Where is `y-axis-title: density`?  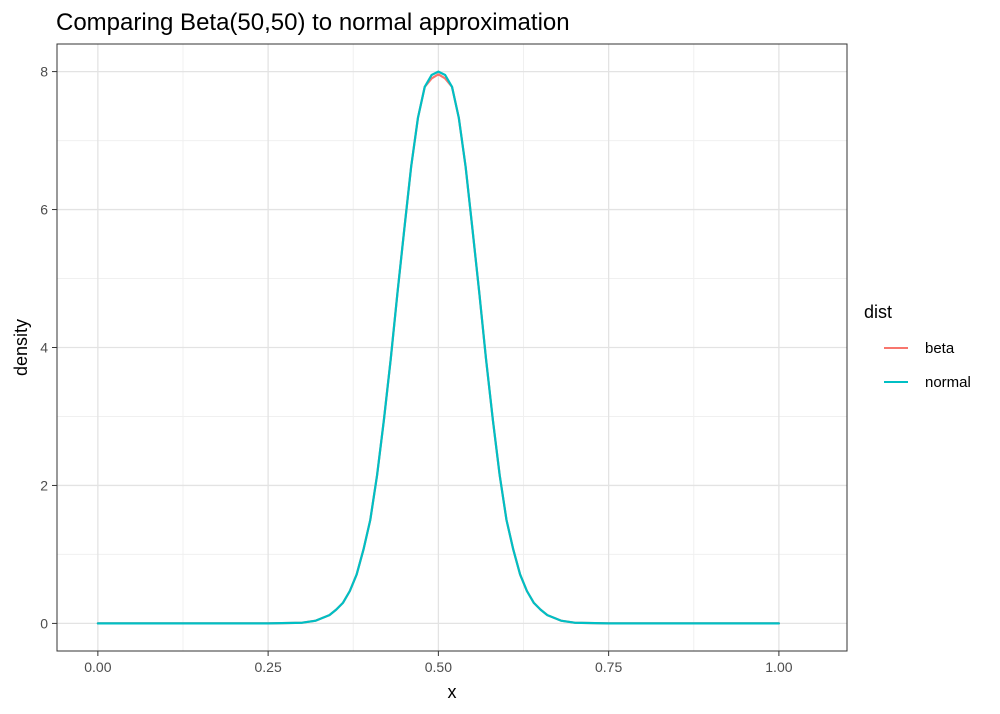 y-axis-title: density is located at coordinates (21, 347).